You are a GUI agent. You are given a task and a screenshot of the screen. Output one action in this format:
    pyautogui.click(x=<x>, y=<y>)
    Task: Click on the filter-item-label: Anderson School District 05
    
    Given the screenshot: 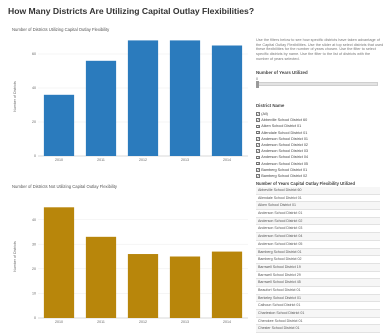 What is the action you would take?
    pyautogui.click(x=285, y=163)
    